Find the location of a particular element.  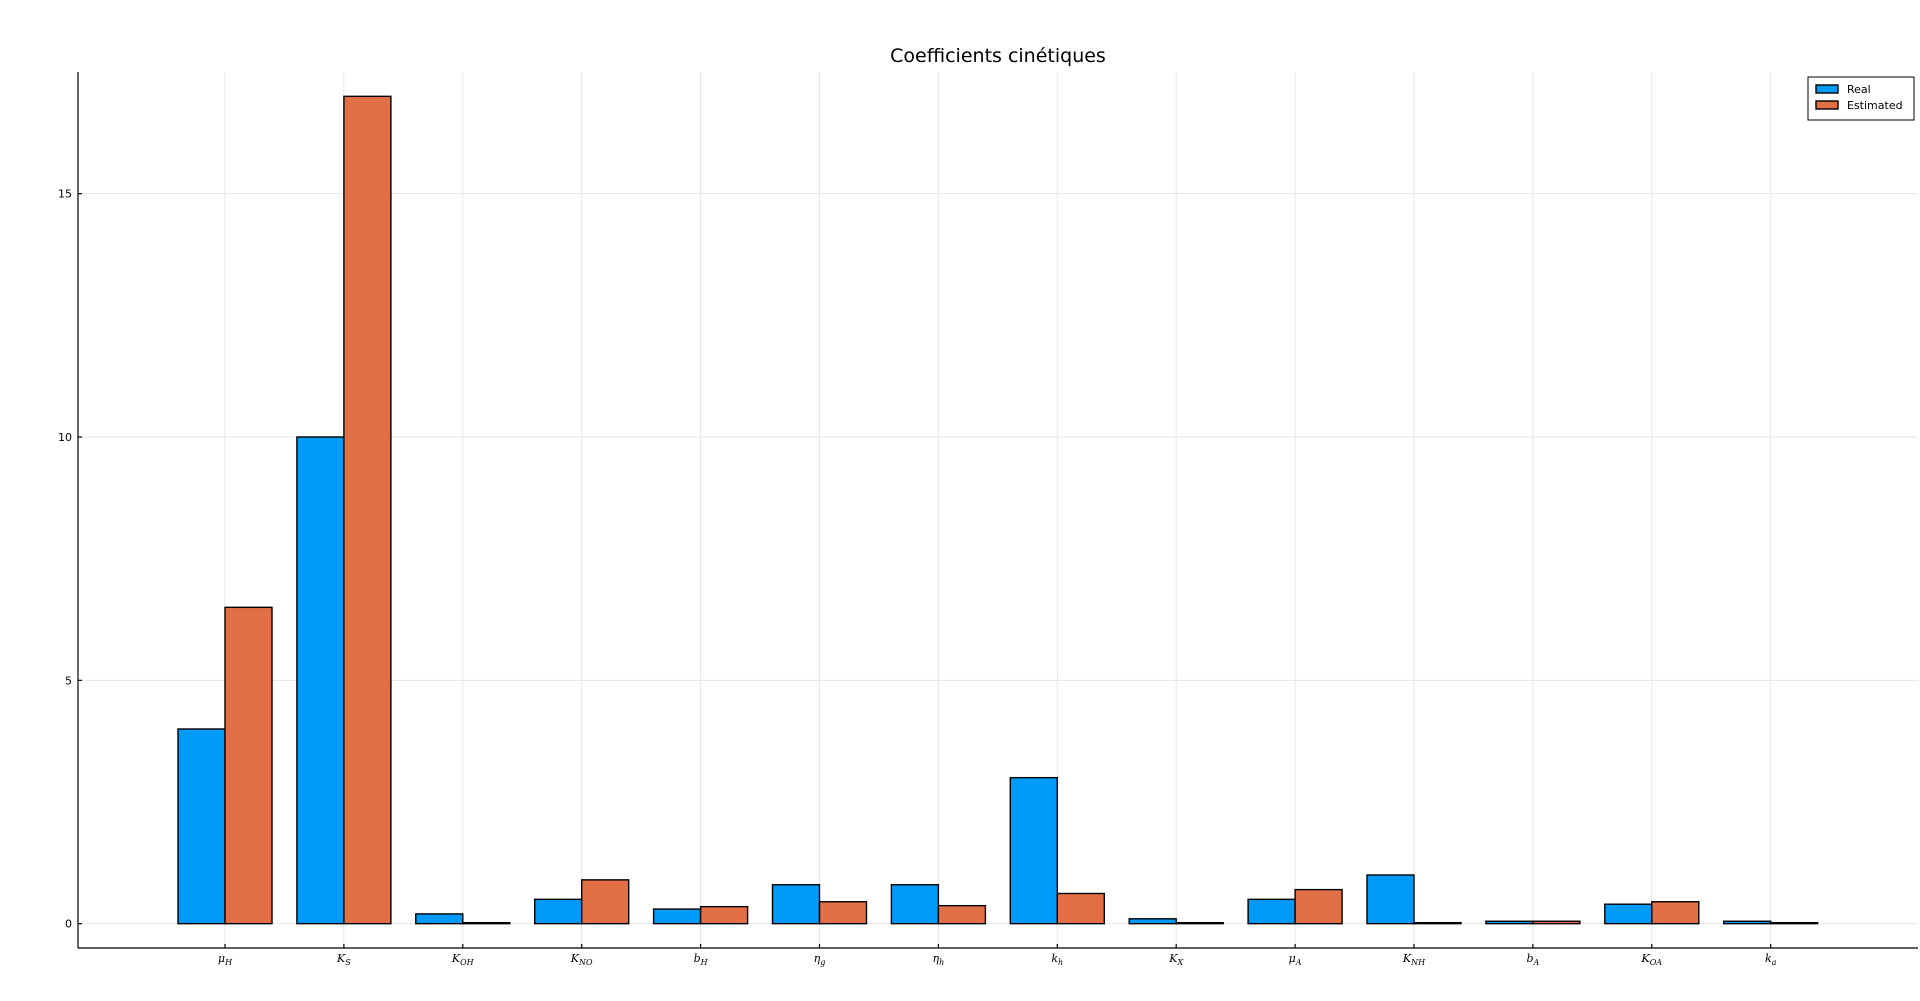

x-tick-label: ηg is located at coordinates (820, 959).